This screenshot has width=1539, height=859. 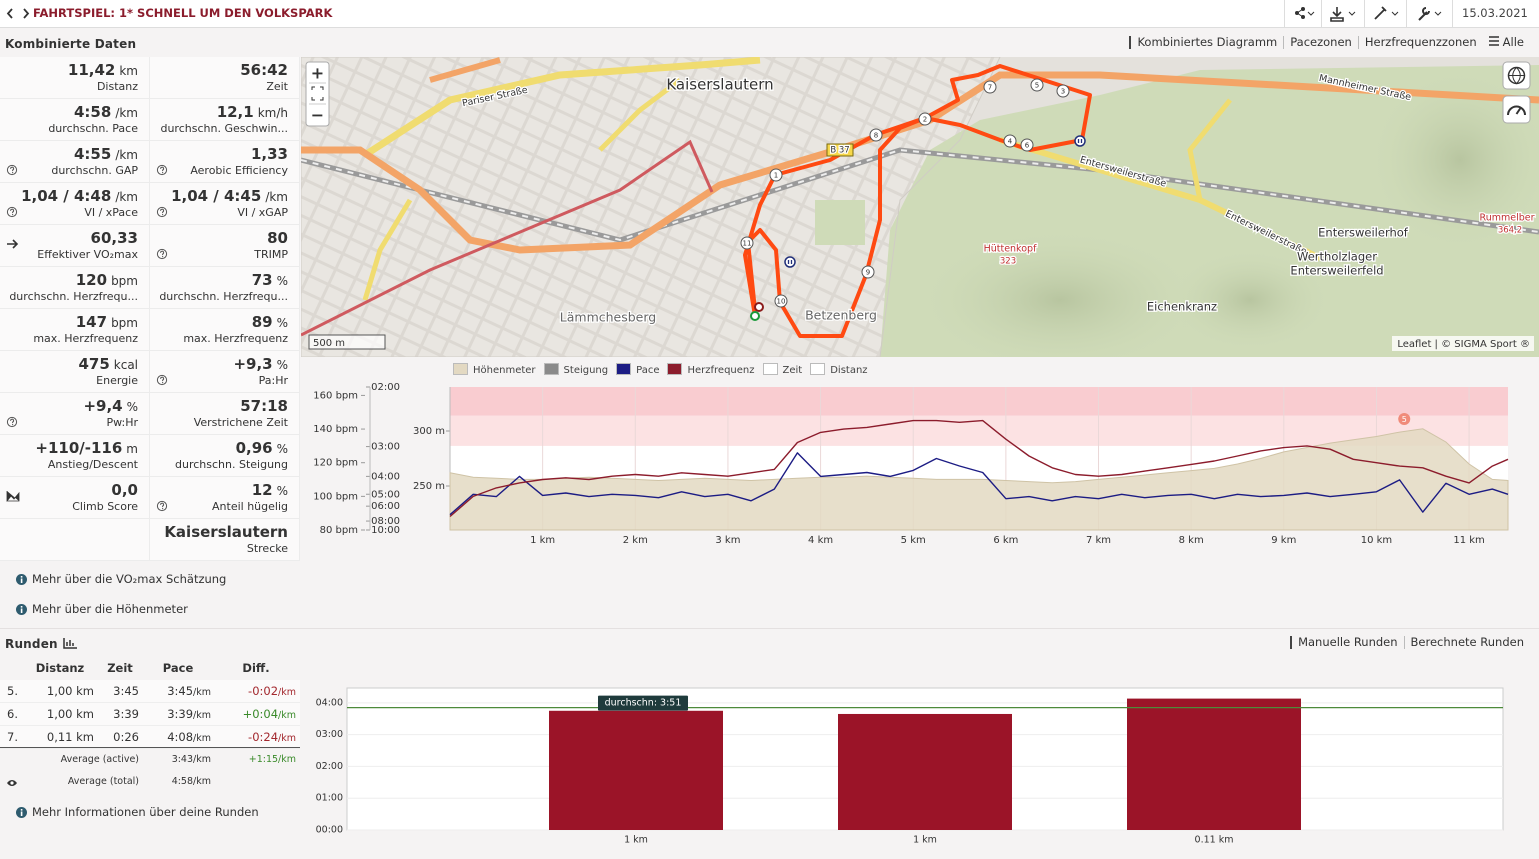 What do you see at coordinates (1493, 41) in the screenshot?
I see `menu-svg` at bounding box center [1493, 41].